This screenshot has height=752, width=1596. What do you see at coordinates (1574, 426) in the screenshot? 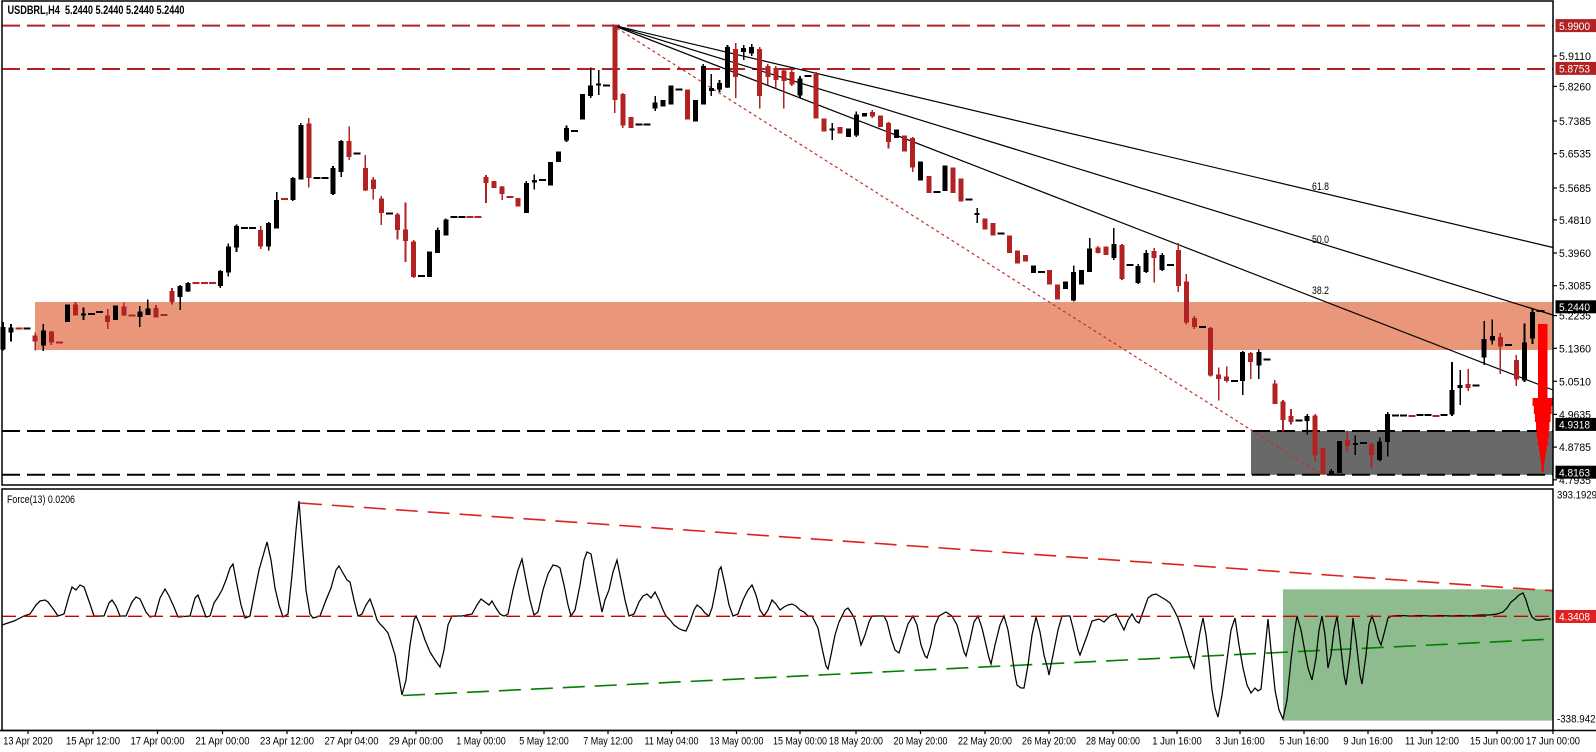
I see `svg-text: 4.9318` at bounding box center [1574, 426].